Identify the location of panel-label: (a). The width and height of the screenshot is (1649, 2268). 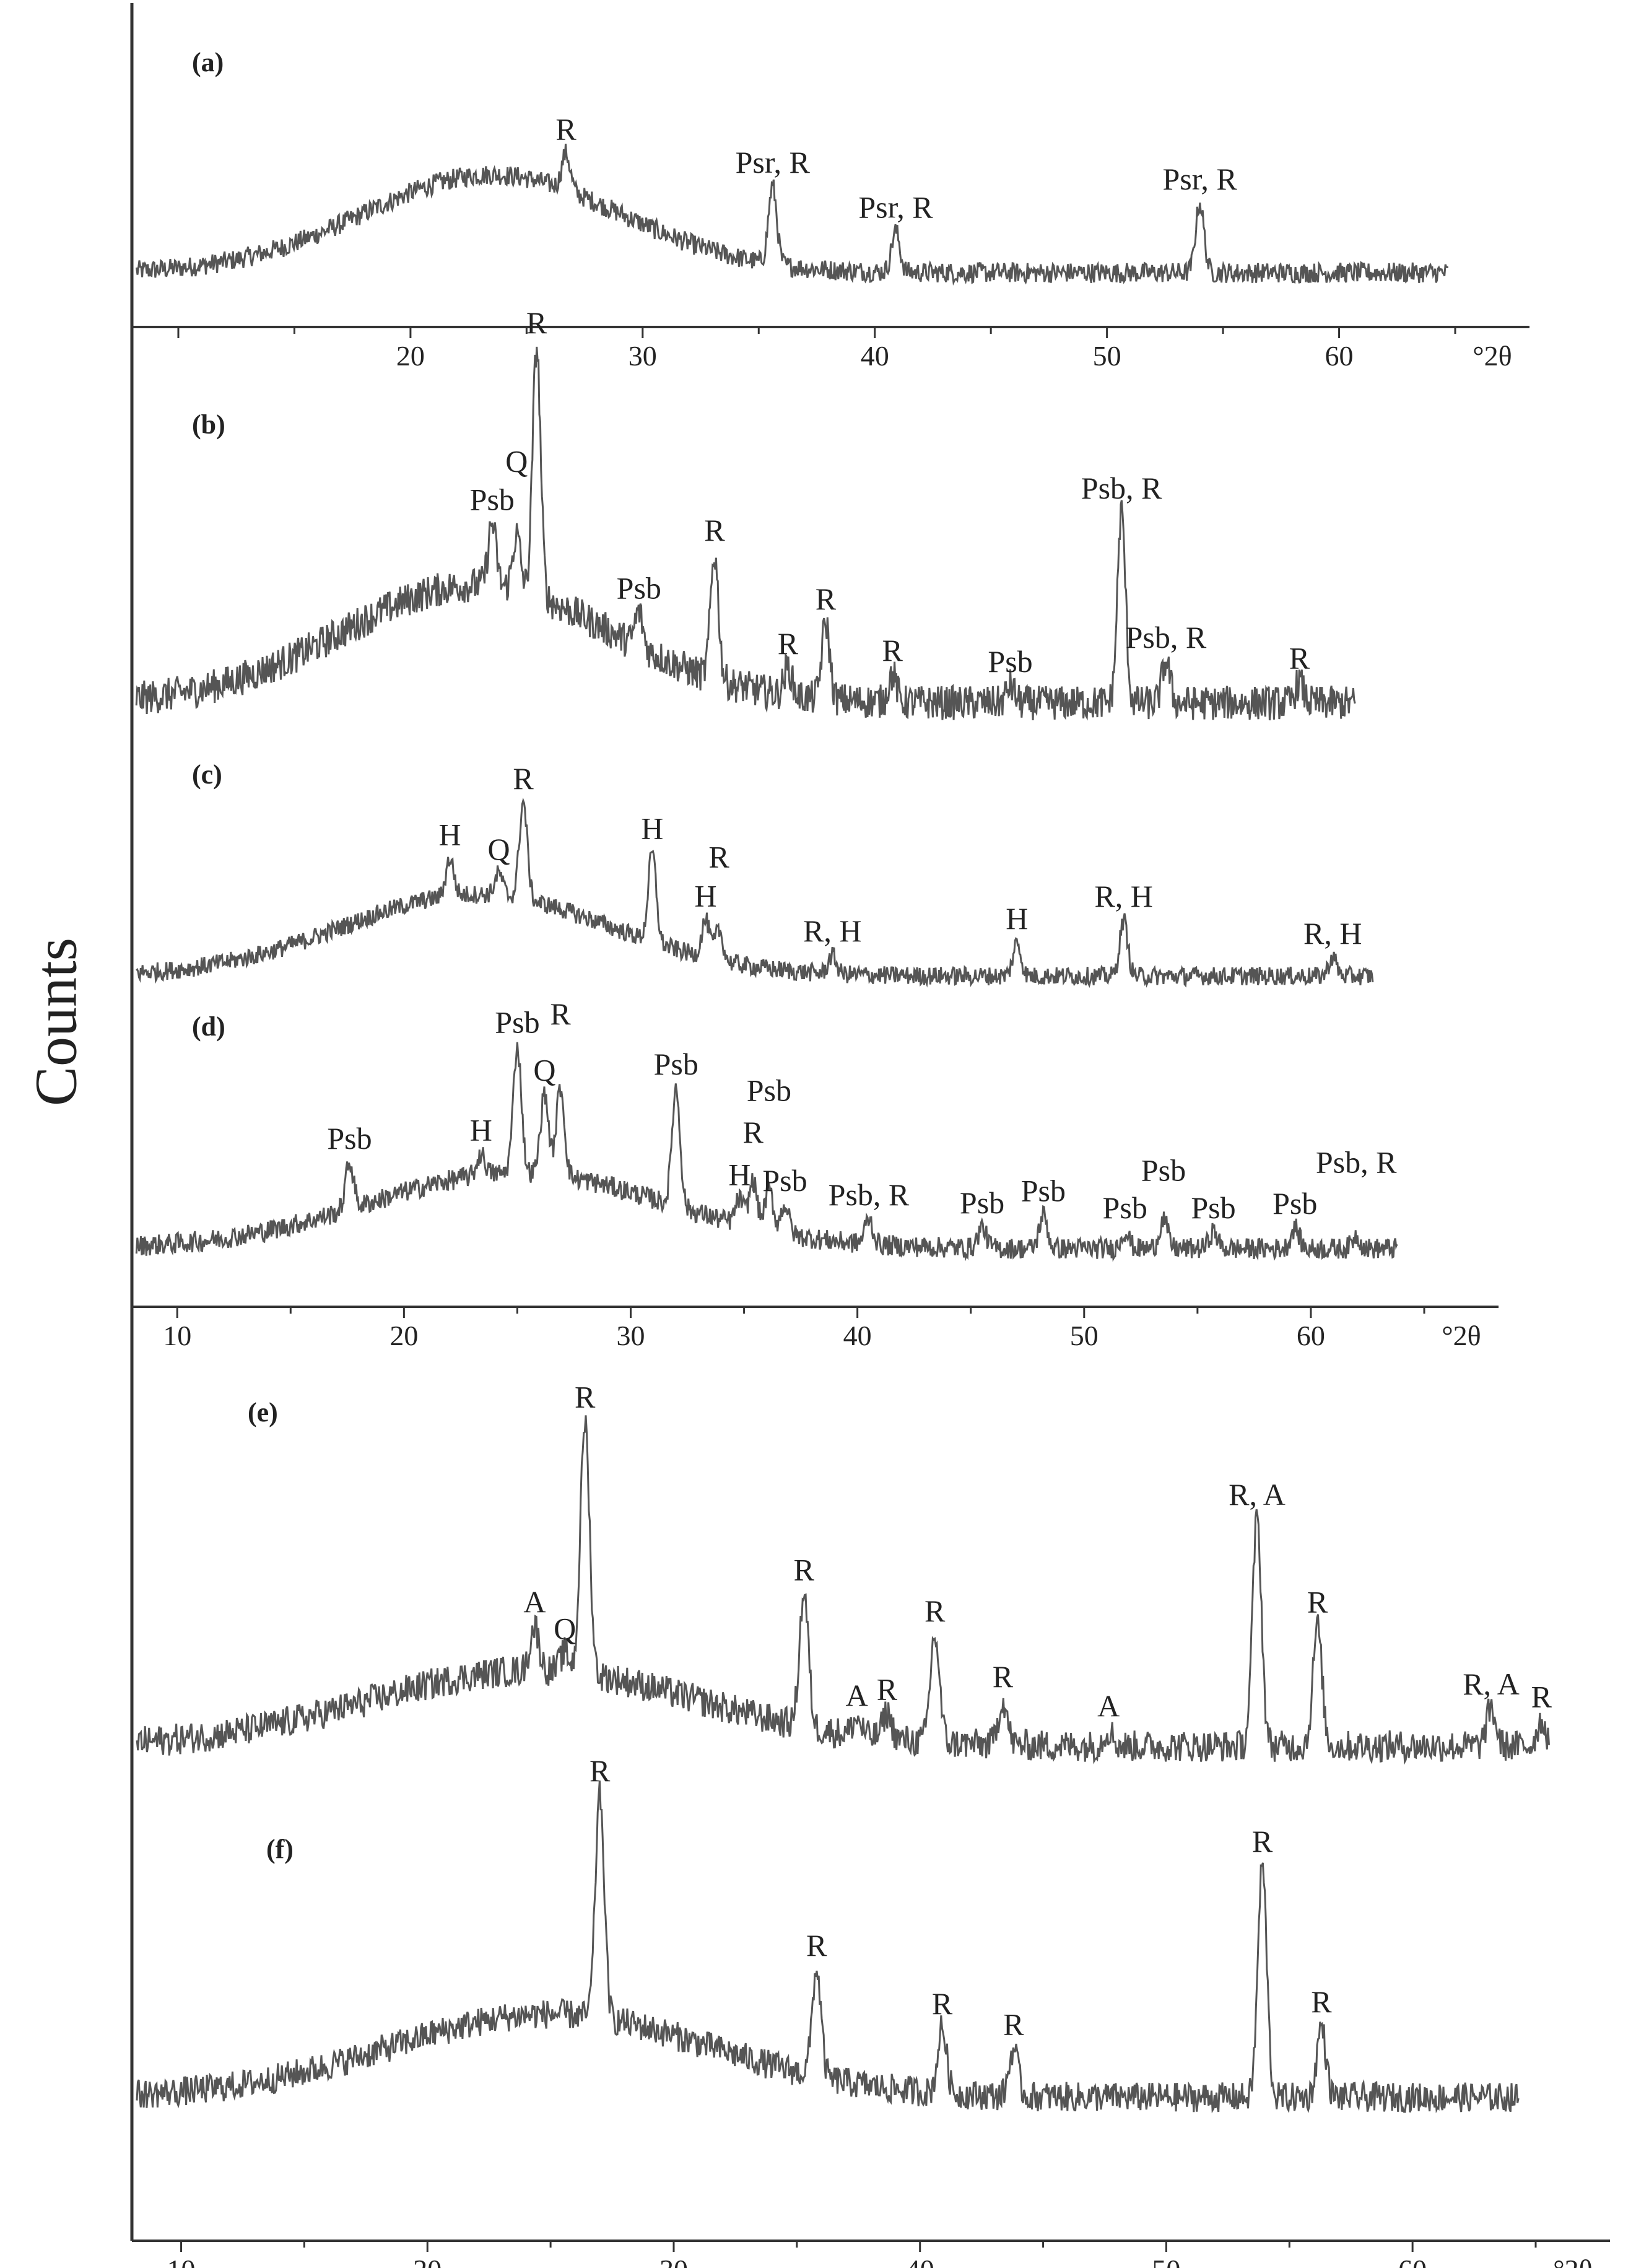
(208, 62).